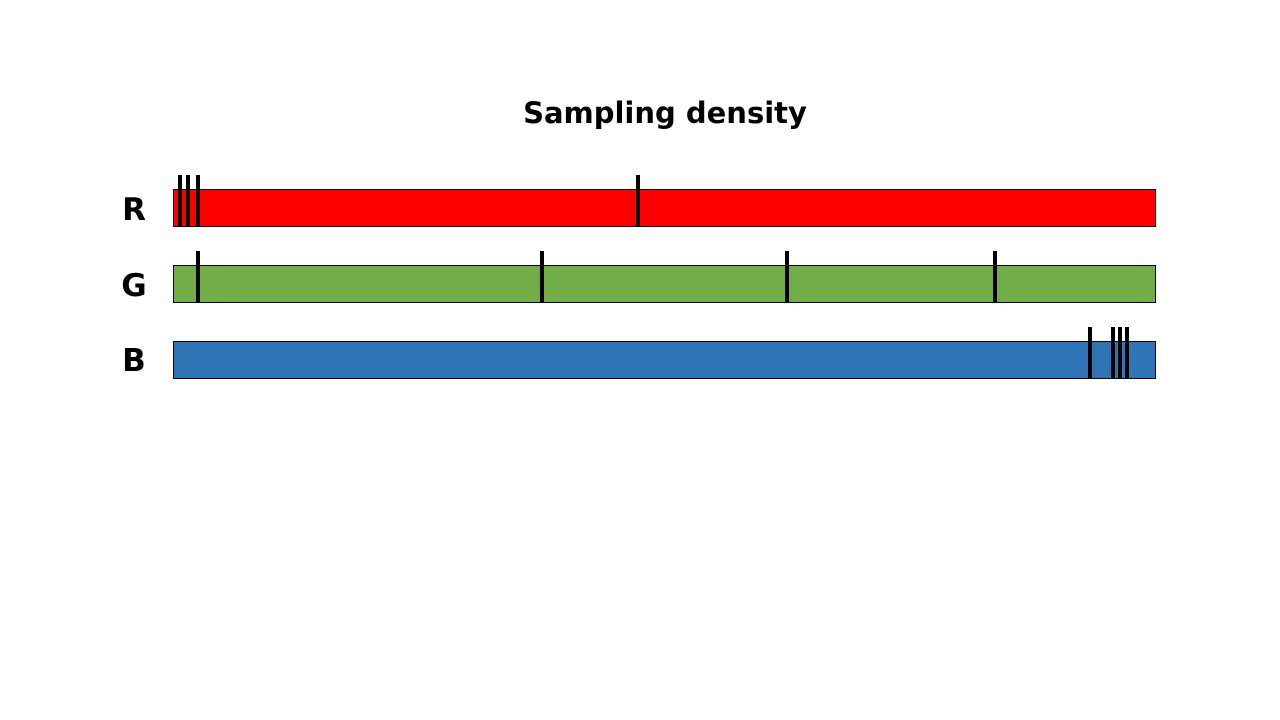  I want to click on channel-bar-r, so click(664, 208).